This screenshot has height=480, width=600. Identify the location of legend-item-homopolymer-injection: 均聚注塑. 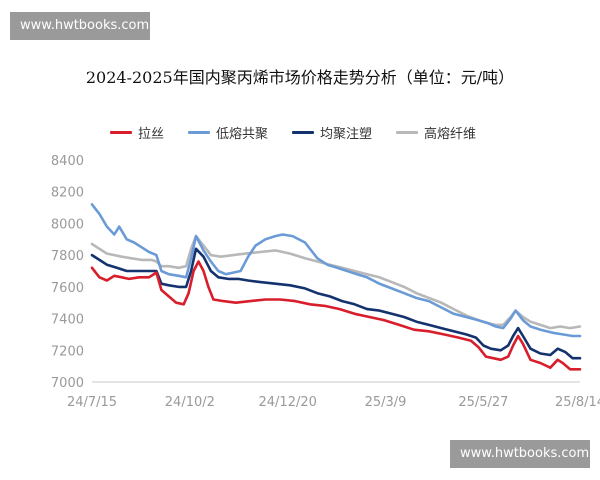
(332, 132).